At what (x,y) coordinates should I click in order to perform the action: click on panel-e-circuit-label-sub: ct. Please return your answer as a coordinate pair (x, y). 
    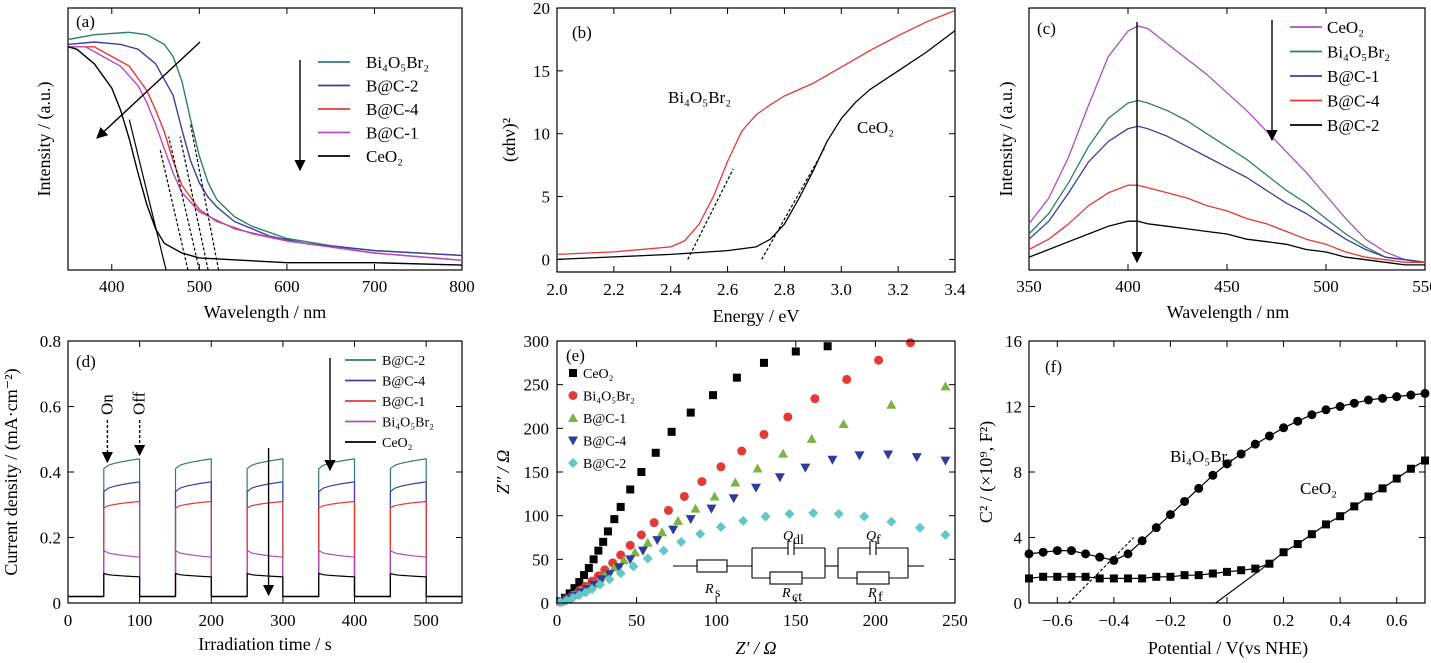
    Looking at the image, I should click on (797, 597).